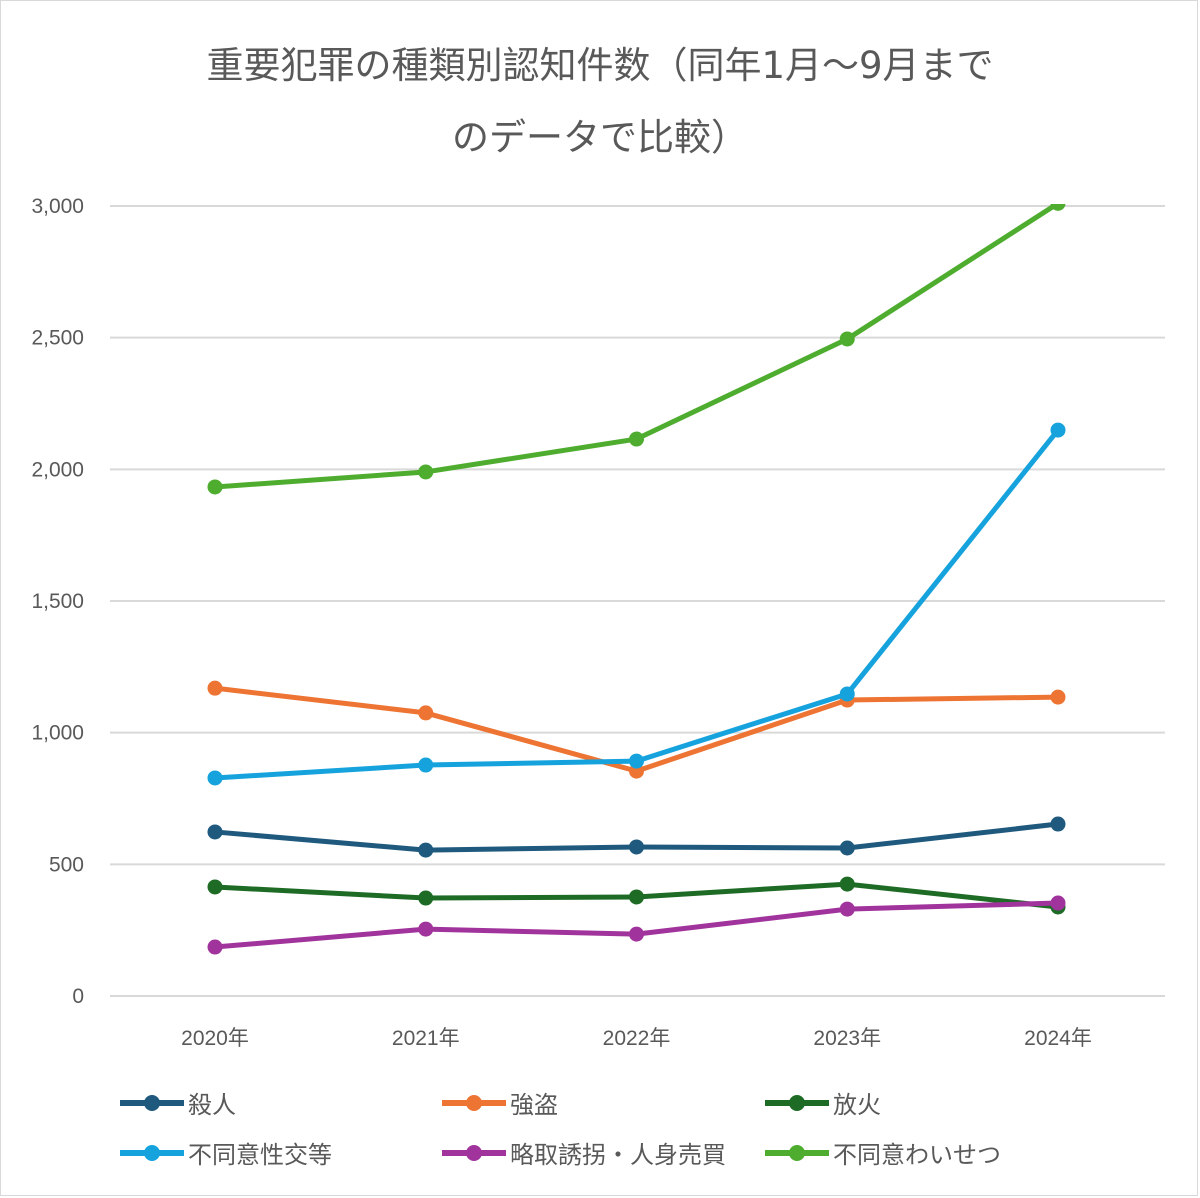  I want to click on legend-label: 放火, so click(857, 1105).